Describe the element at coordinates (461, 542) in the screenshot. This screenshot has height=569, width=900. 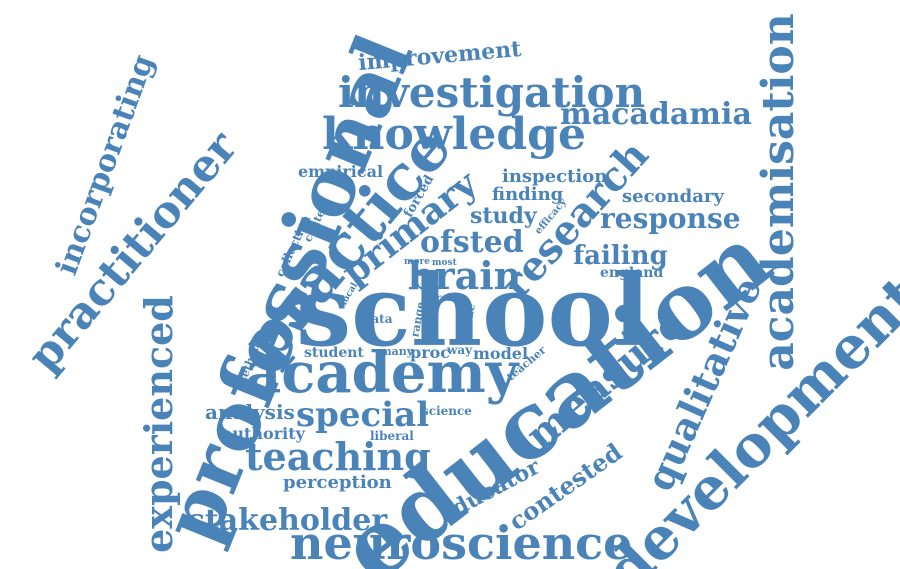
I see `word-neuroscience: neuroscience` at that location.